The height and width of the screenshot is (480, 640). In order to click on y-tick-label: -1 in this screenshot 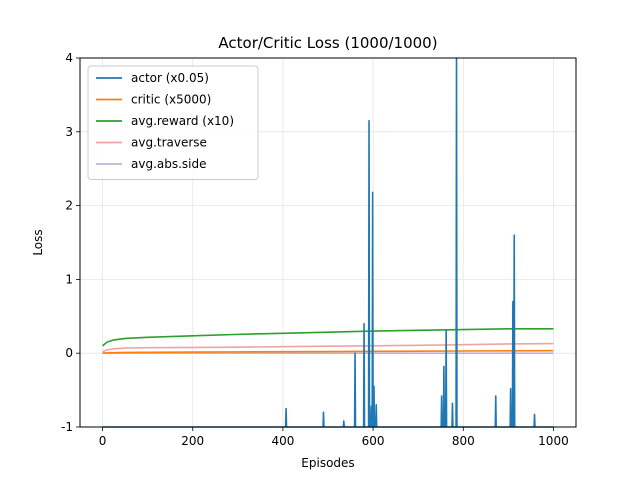, I will do `click(67, 427)`.